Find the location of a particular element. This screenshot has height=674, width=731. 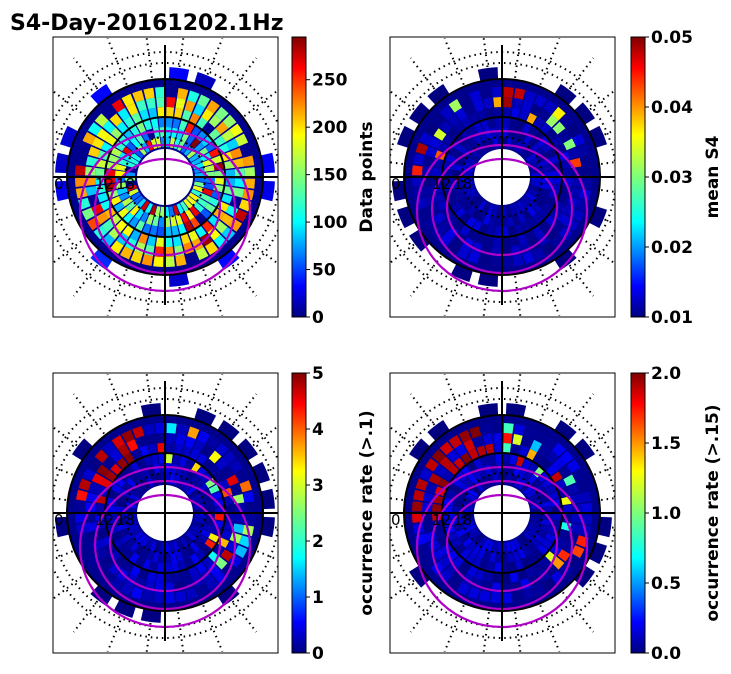

colorbar is located at coordinates (299, 513).